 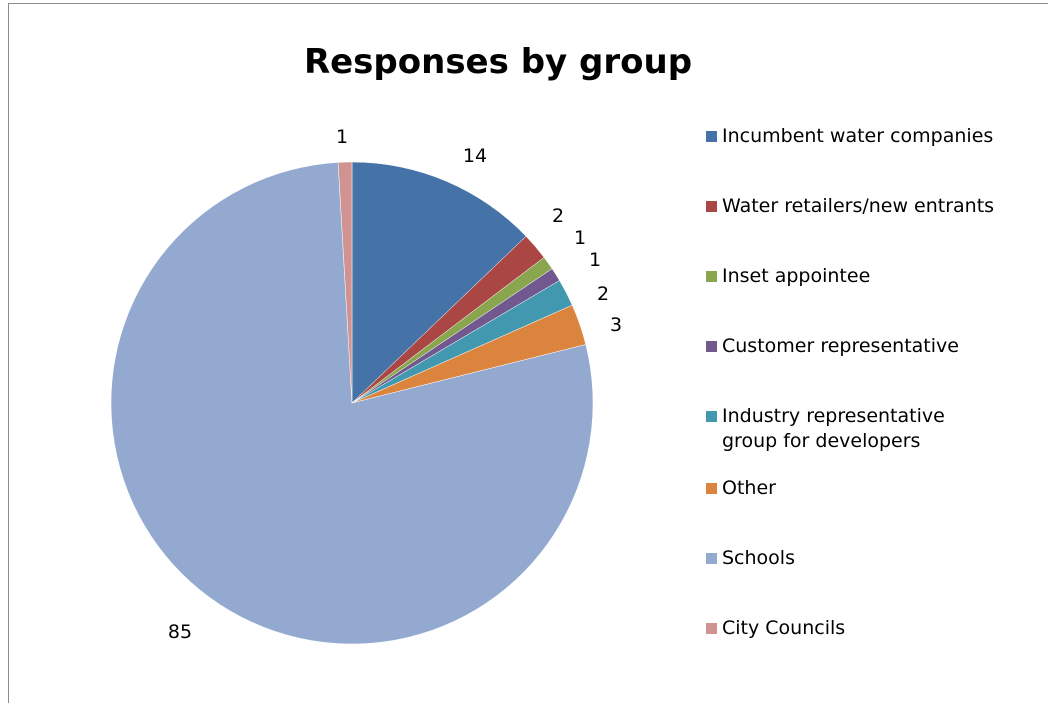 I want to click on legend-item: Schools, so click(x=874, y=558).